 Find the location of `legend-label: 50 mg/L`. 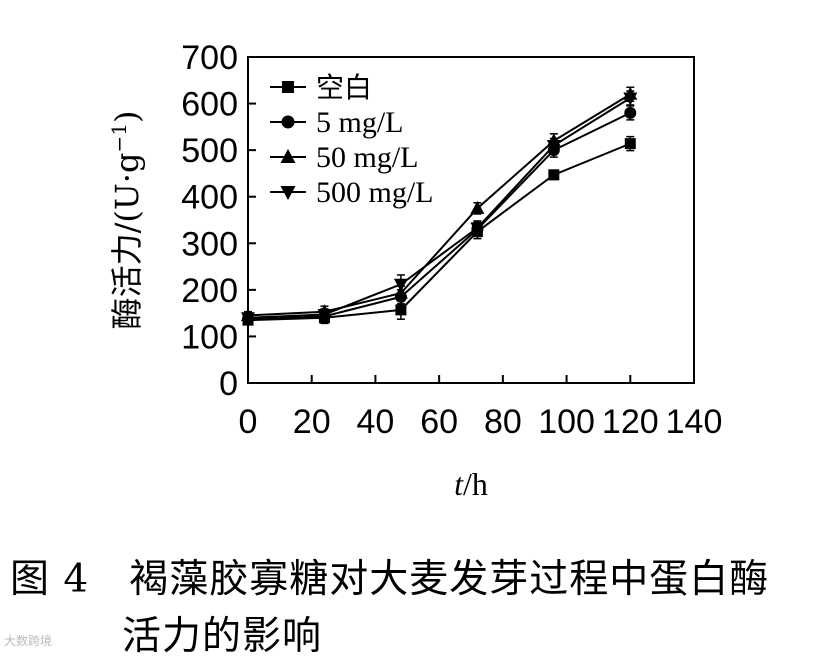

legend-label: 50 mg/L is located at coordinates (367, 157).